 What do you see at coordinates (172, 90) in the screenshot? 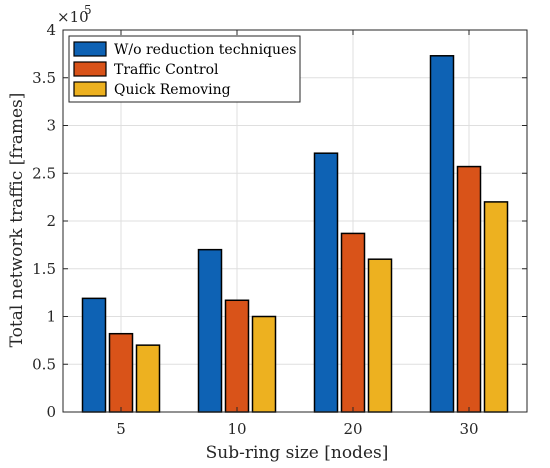
I see `legend-entry: Quick Removing` at bounding box center [172, 90].